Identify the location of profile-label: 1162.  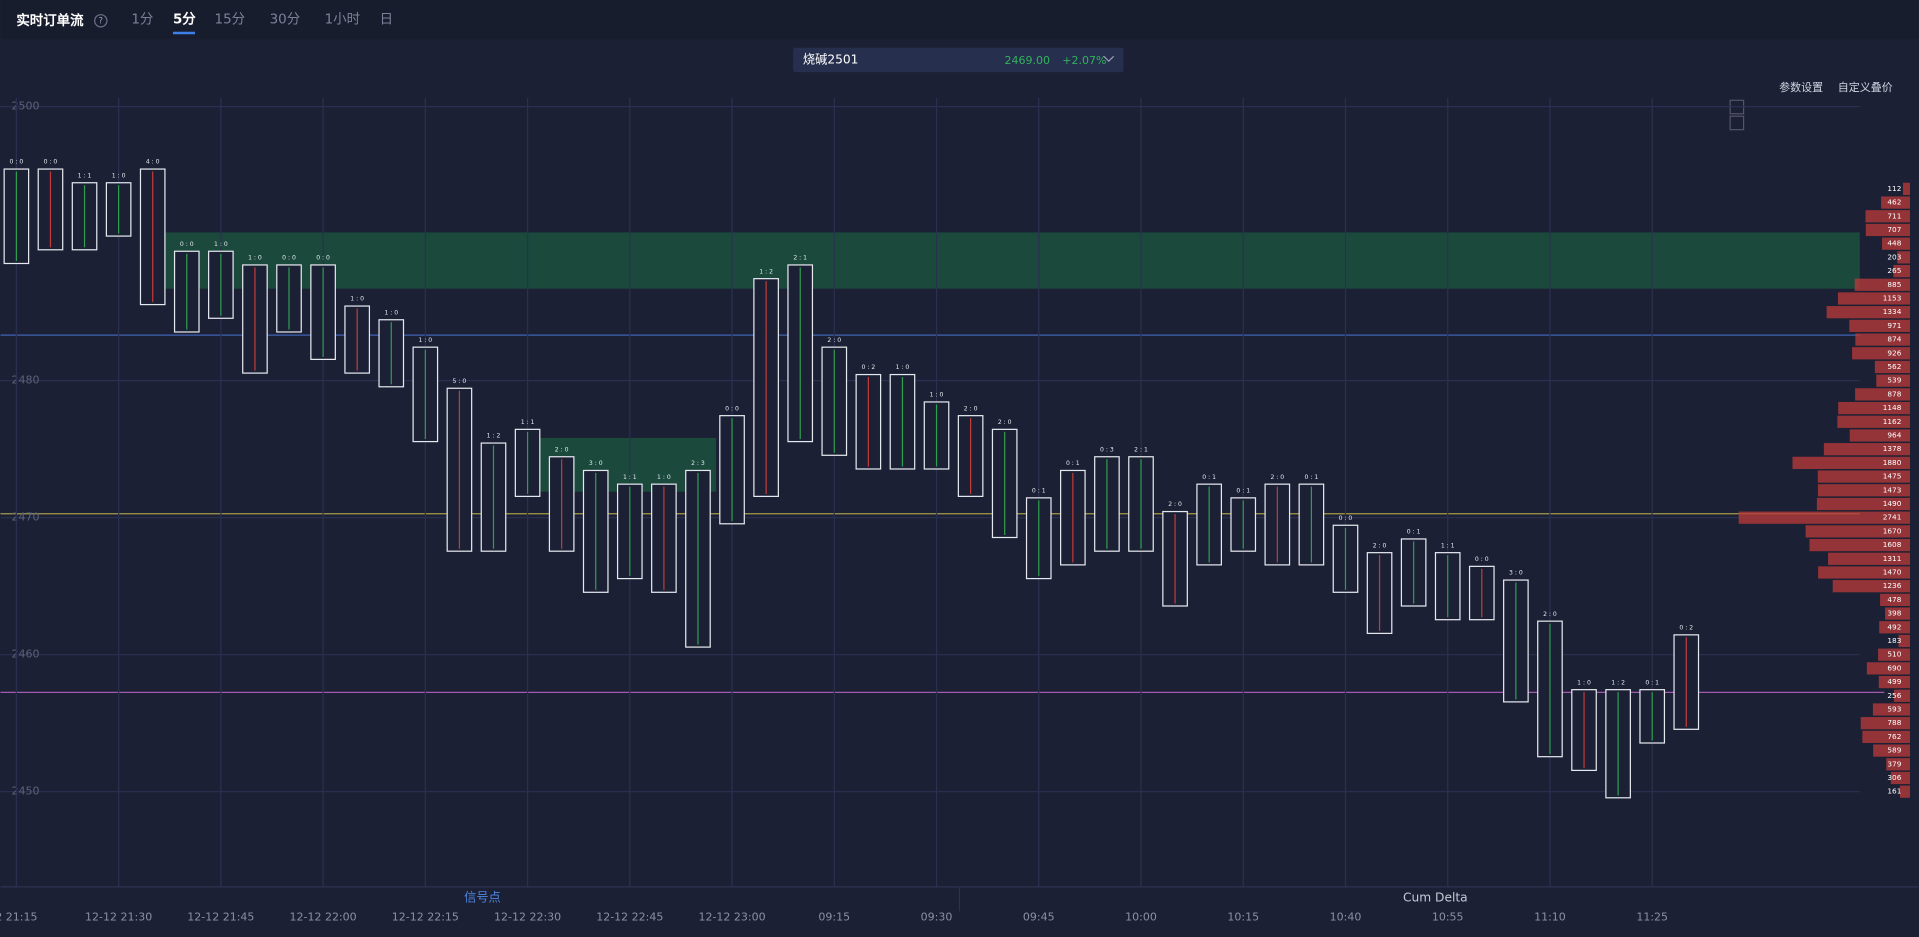
(1892, 421).